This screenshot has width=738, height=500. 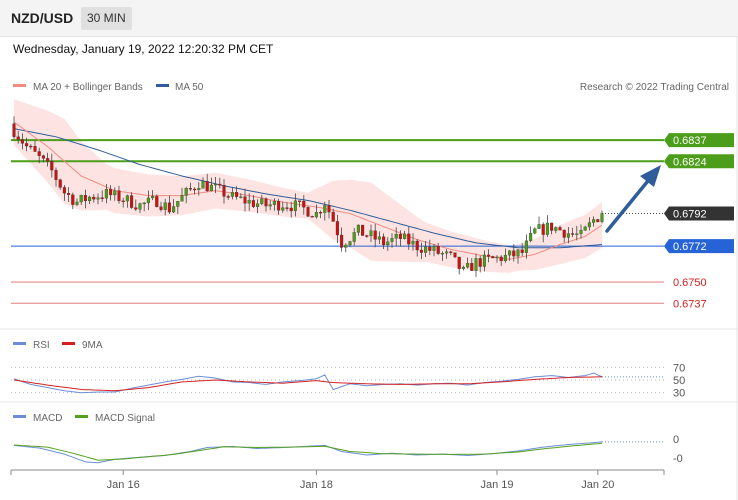 I want to click on currency-pair-label: NZD/USD, so click(x=42, y=18).